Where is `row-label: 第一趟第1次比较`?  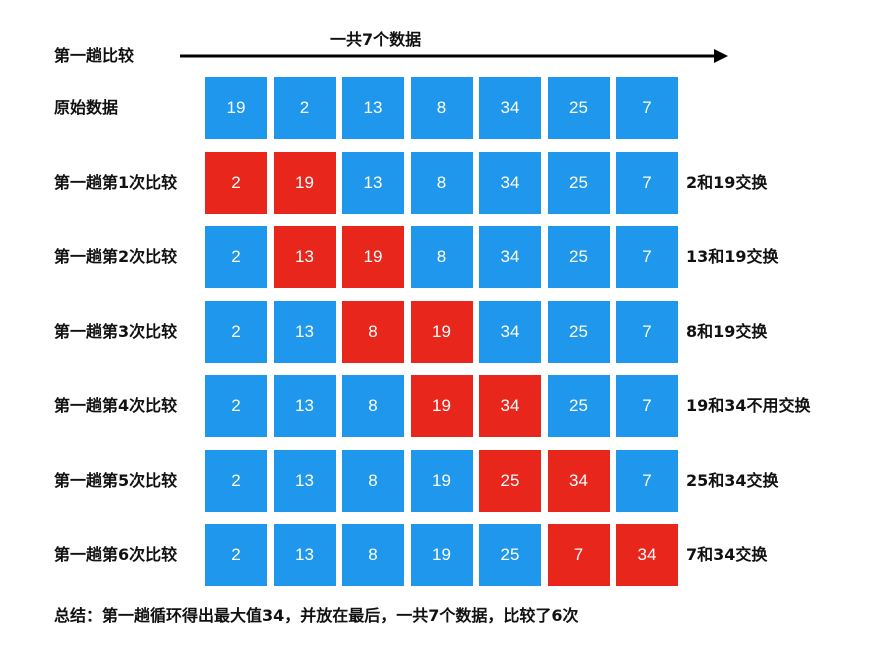 row-label: 第一趟第1次比较 is located at coordinates (116, 182).